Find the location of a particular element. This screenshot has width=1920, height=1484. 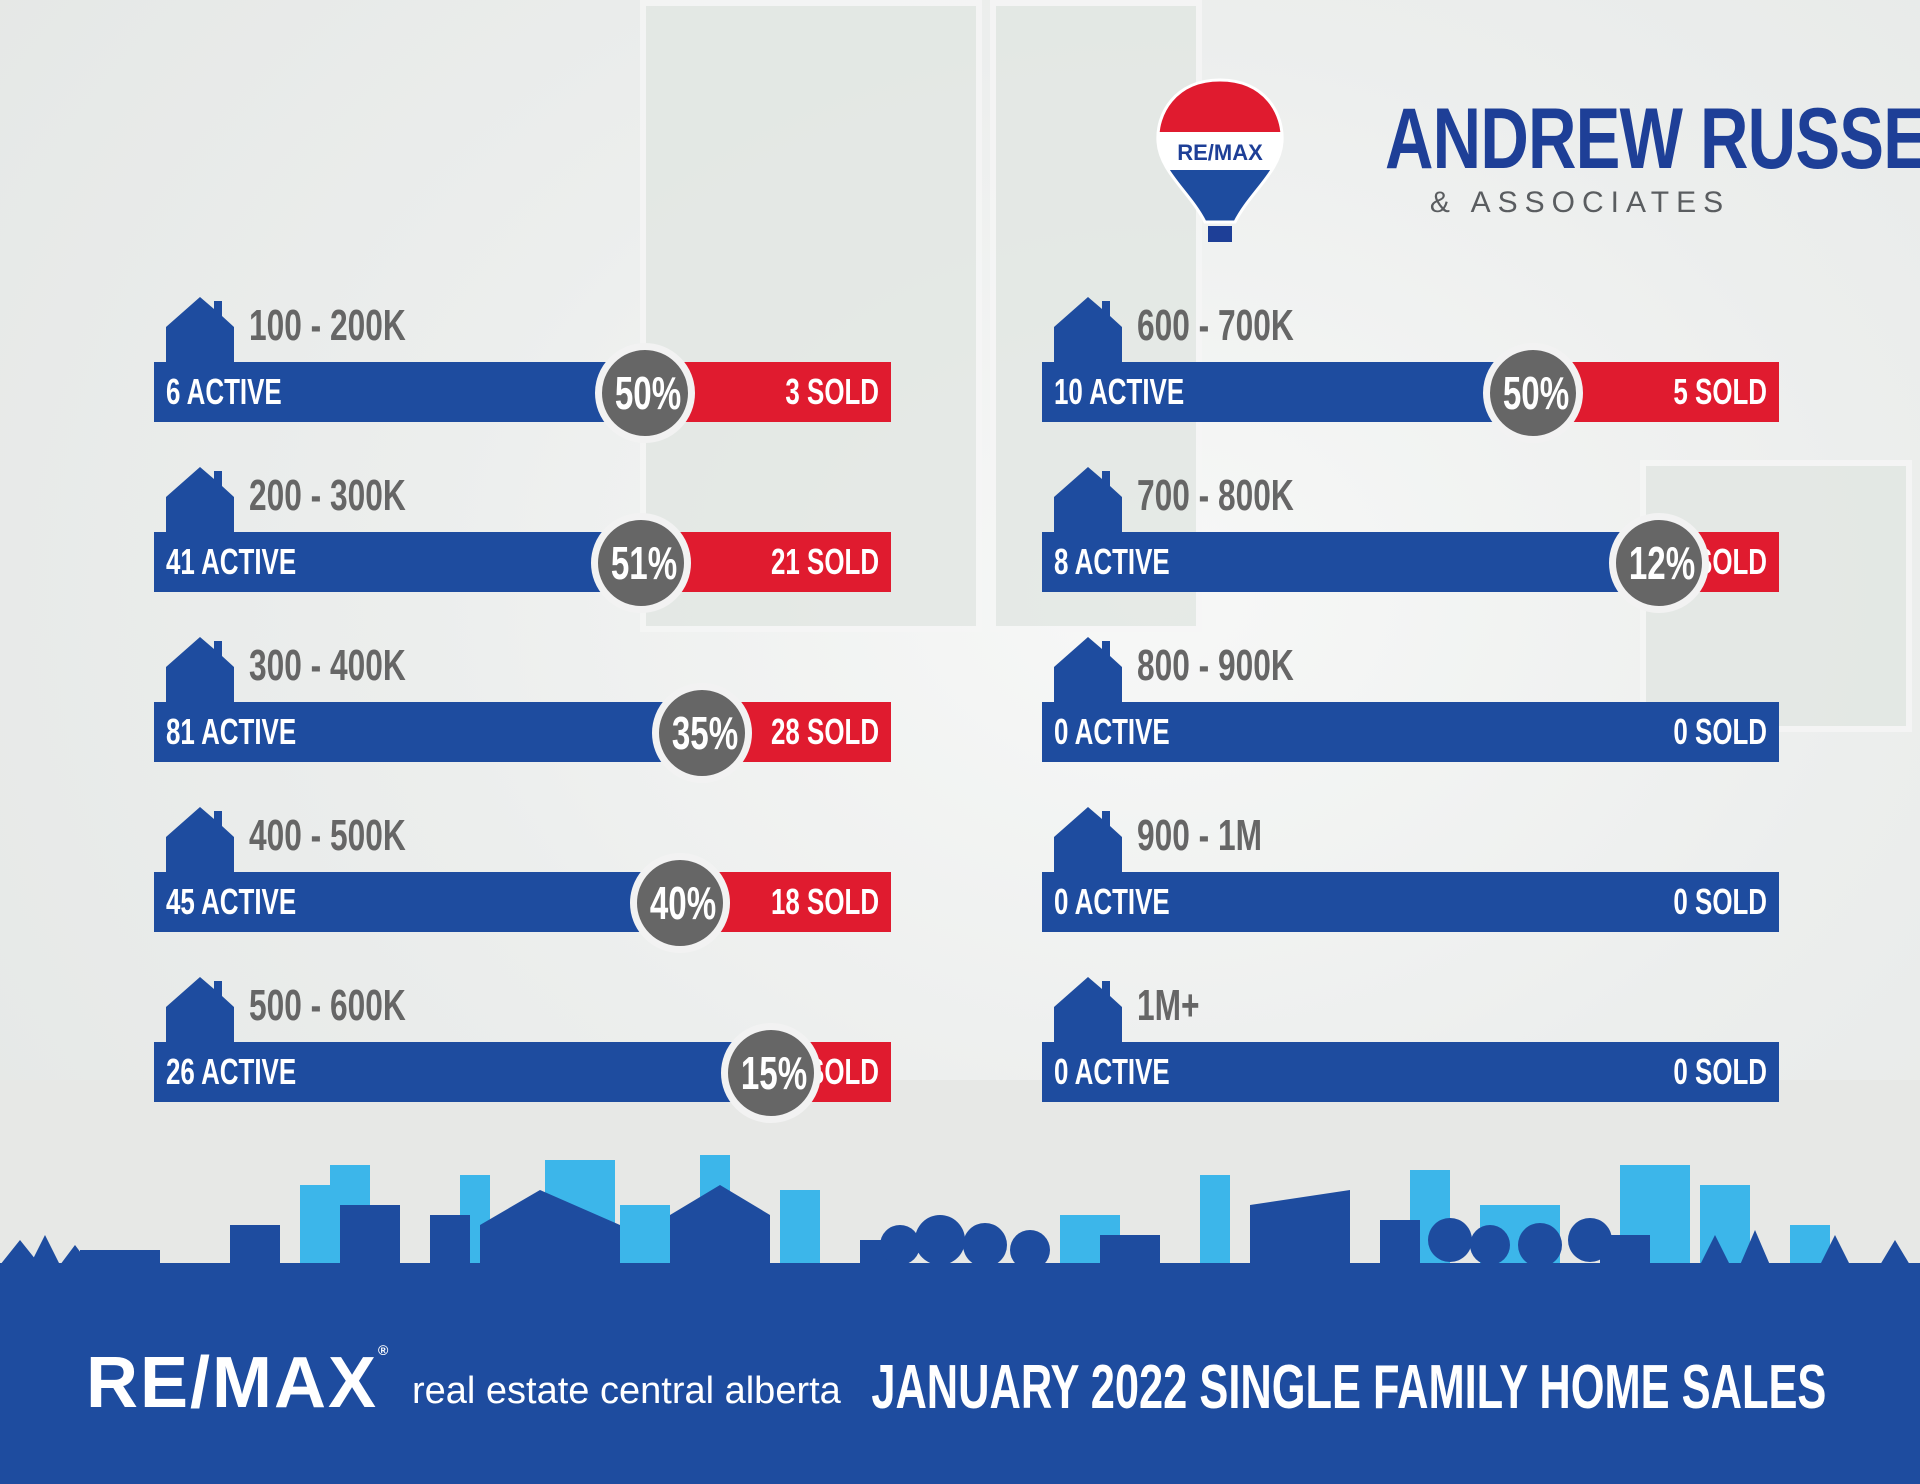

active-count: 6 ACTIVE is located at coordinates (224, 391).